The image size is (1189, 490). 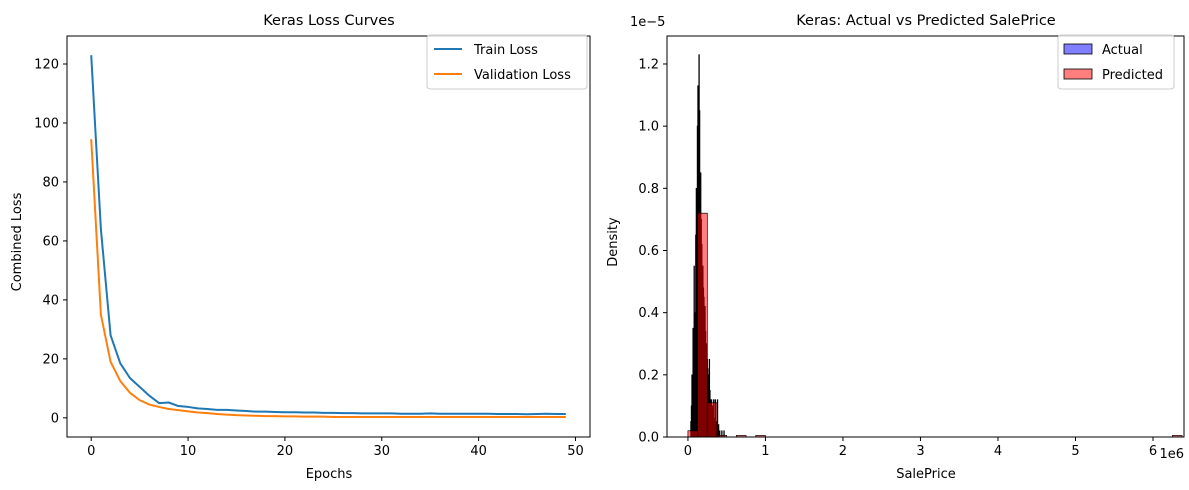 What do you see at coordinates (328, 21) in the screenshot?
I see `loss-chart-title: Keras Loss Curves` at bounding box center [328, 21].